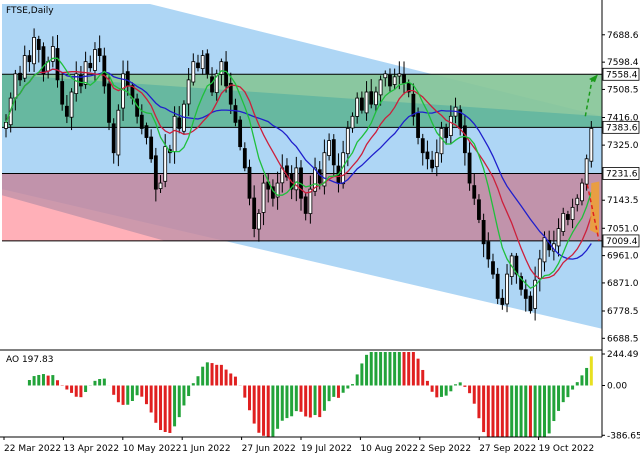 The height and width of the screenshot is (457, 640). What do you see at coordinates (623, 201) in the screenshot?
I see `price-tick-label: 7143.5` at bounding box center [623, 201].